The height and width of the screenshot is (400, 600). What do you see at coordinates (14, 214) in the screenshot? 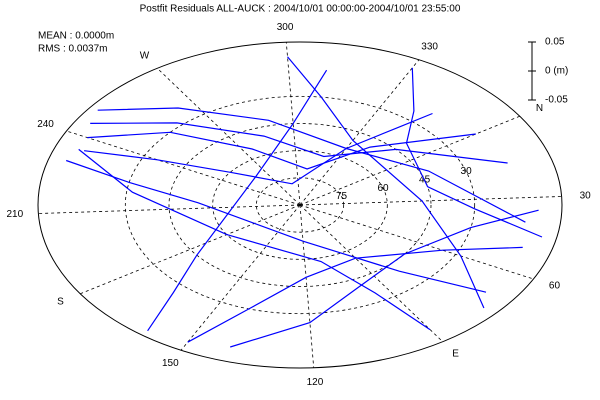
I see `azimuth-label: 210` at bounding box center [14, 214].